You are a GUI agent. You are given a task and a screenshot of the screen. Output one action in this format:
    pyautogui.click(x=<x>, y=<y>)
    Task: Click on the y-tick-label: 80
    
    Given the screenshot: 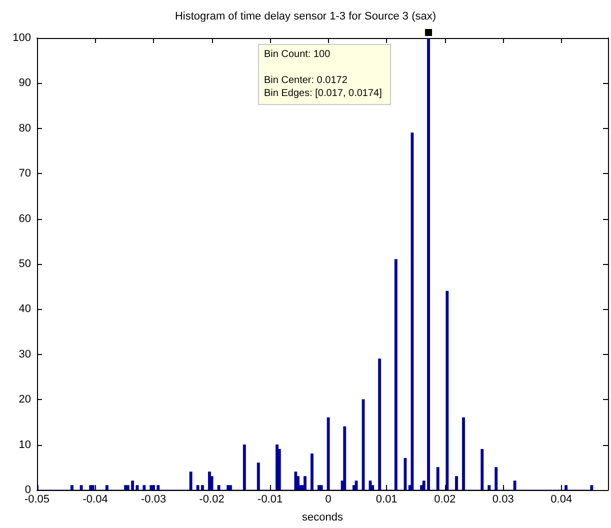 What is the action you would take?
    pyautogui.click(x=24, y=128)
    